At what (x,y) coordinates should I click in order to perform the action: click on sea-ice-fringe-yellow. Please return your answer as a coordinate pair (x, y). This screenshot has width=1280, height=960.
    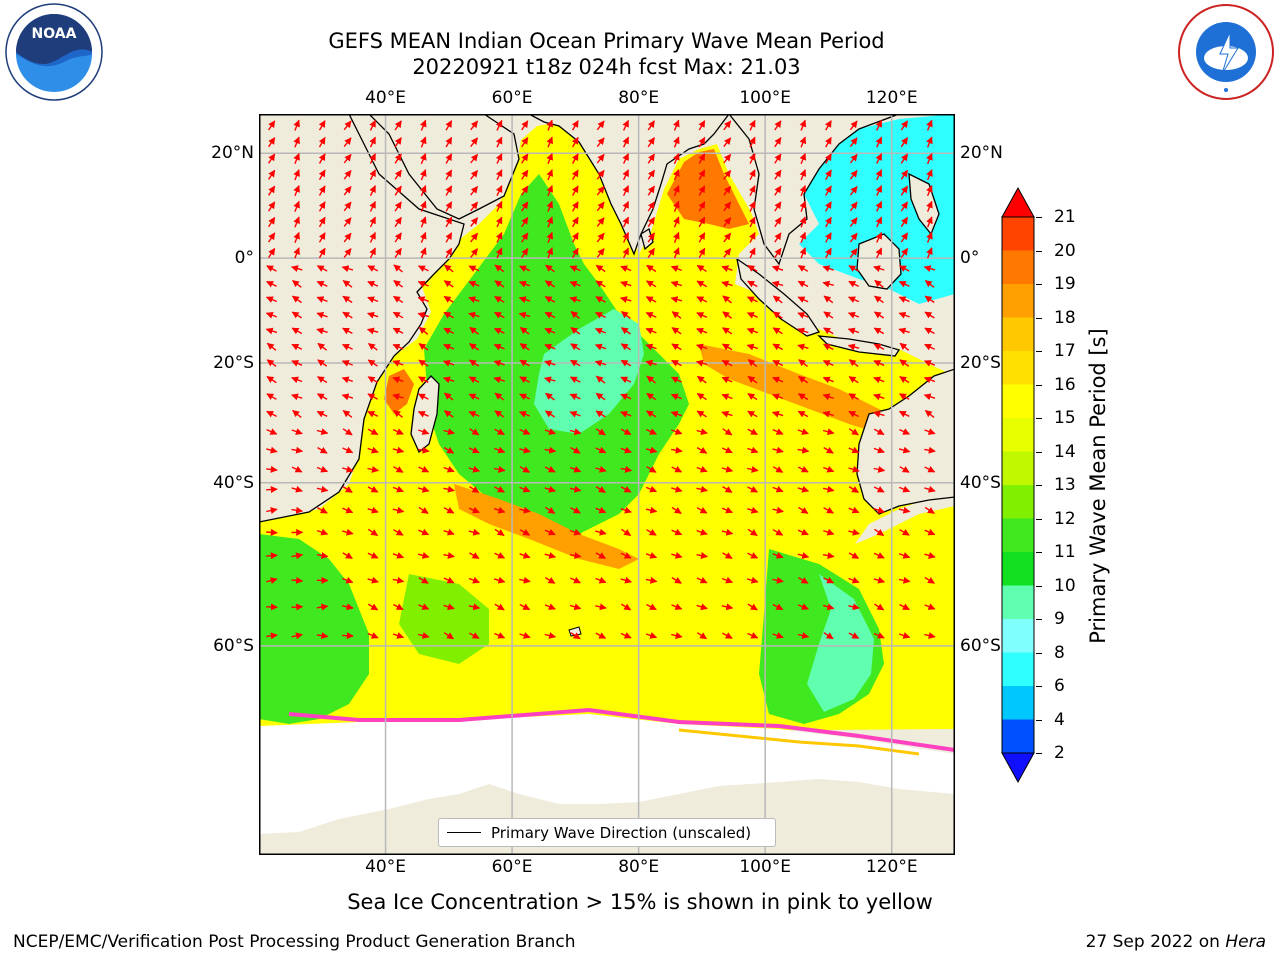
    Looking at the image, I should click on (799, 742).